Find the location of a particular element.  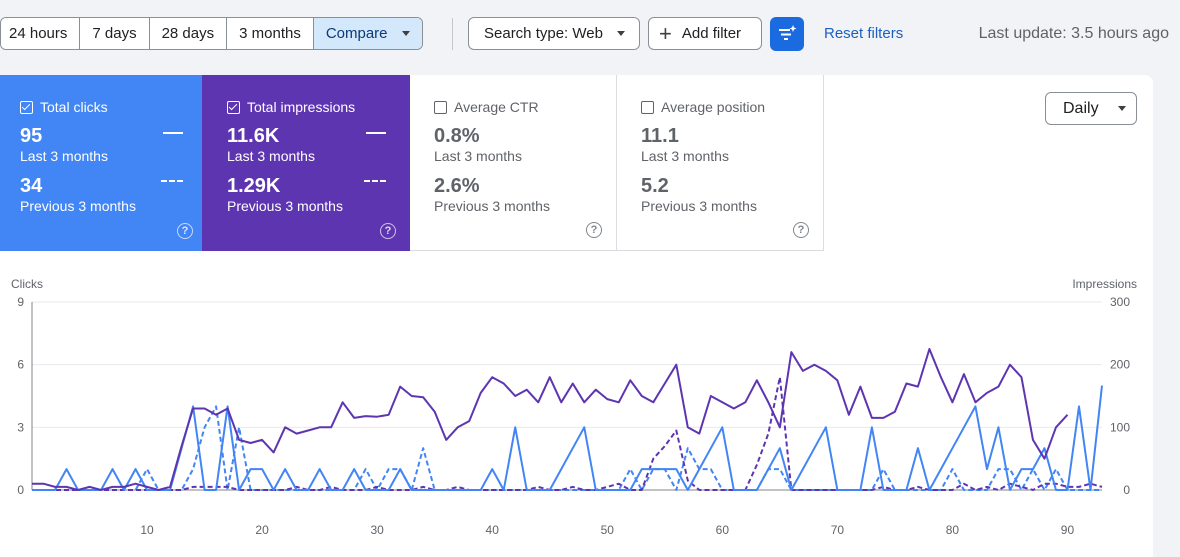

x-tick-label: 90 is located at coordinates (1068, 530).